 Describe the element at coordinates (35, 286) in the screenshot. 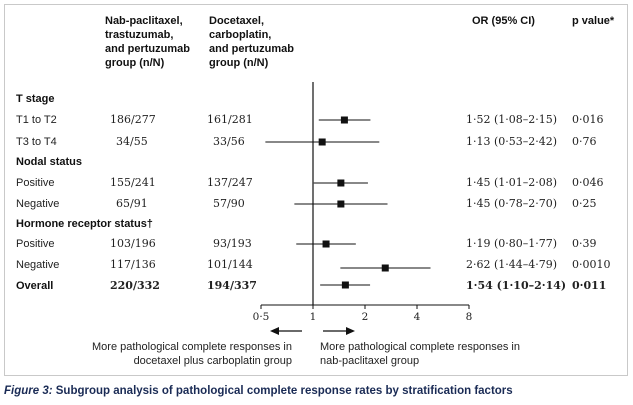

I see `row-label-overall: Overall` at that location.